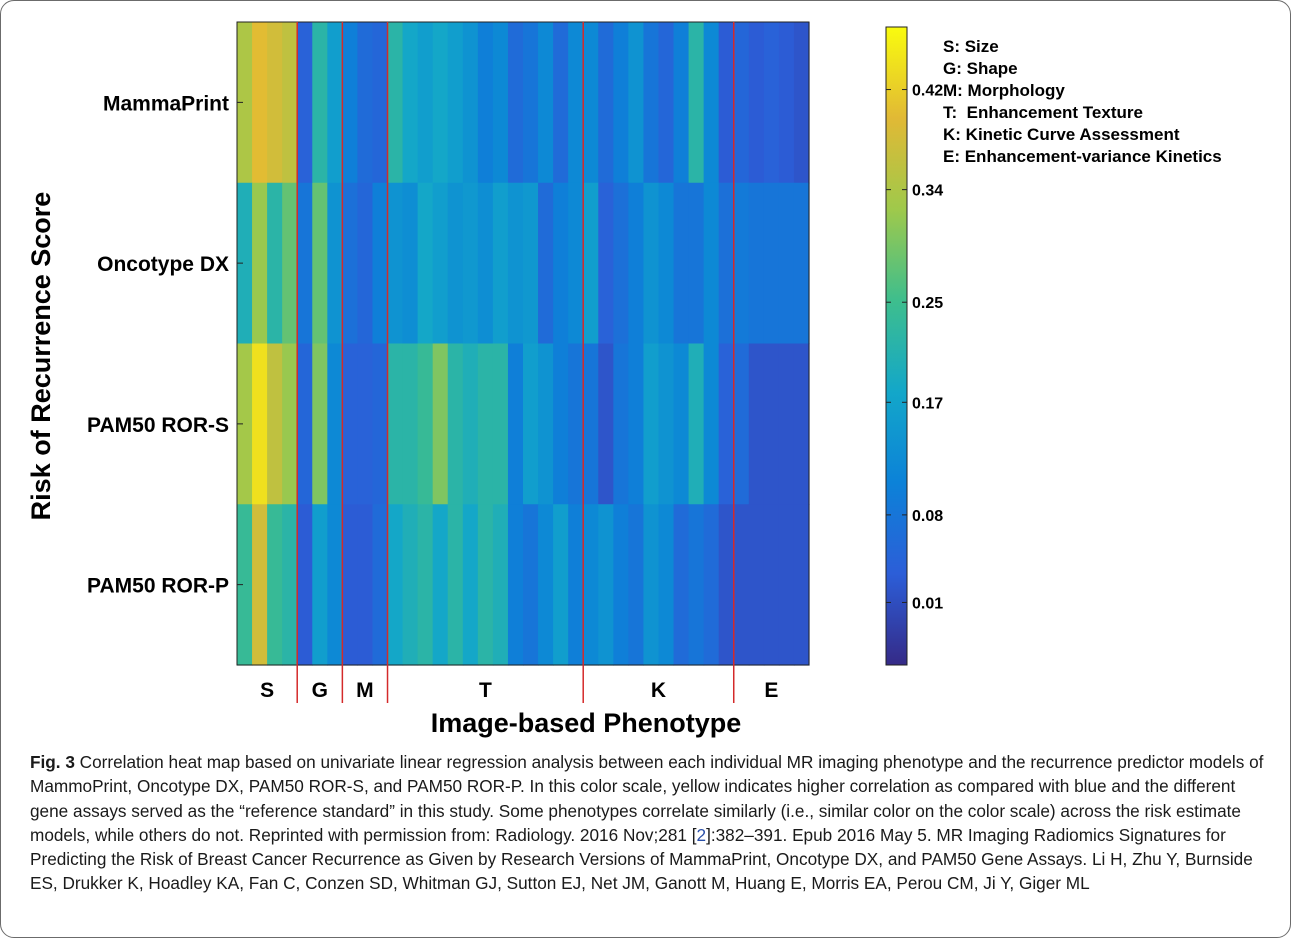 The height and width of the screenshot is (947, 1293). Describe the element at coordinates (914, 347) in the screenshot. I see `colorbar-ticks: 0.01 0.08 0.17 0.25 0.34 0.42` at that location.